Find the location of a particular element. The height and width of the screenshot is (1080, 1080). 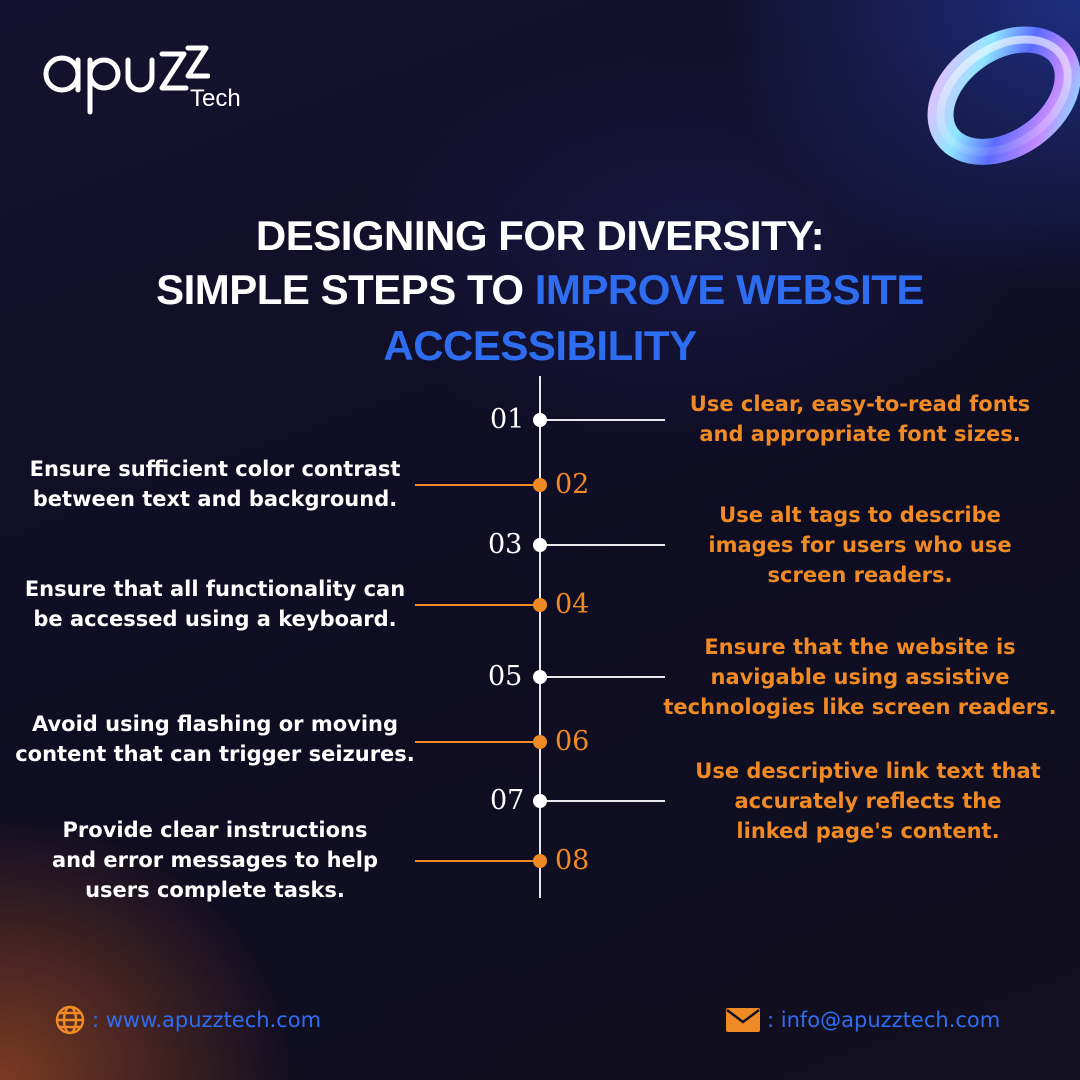

footer-email-link: : info@apuzztech.com is located at coordinates (884, 1020).